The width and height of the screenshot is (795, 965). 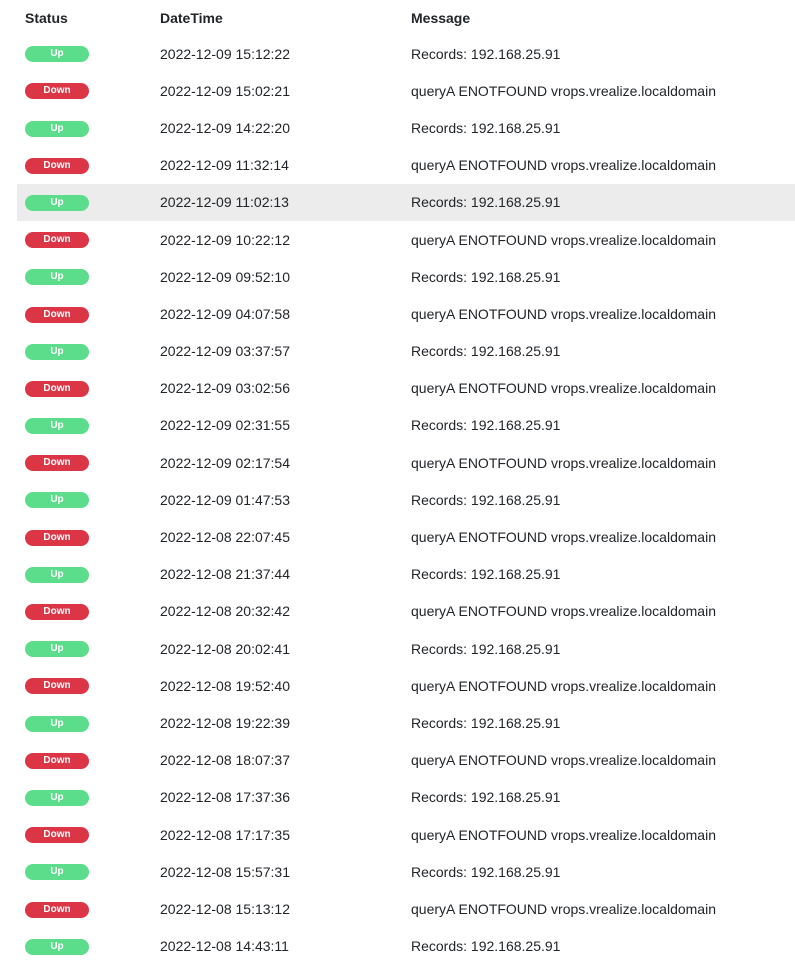 What do you see at coordinates (225, 239) in the screenshot?
I see `datetime-cell: 2022-12-09 10:22:12` at bounding box center [225, 239].